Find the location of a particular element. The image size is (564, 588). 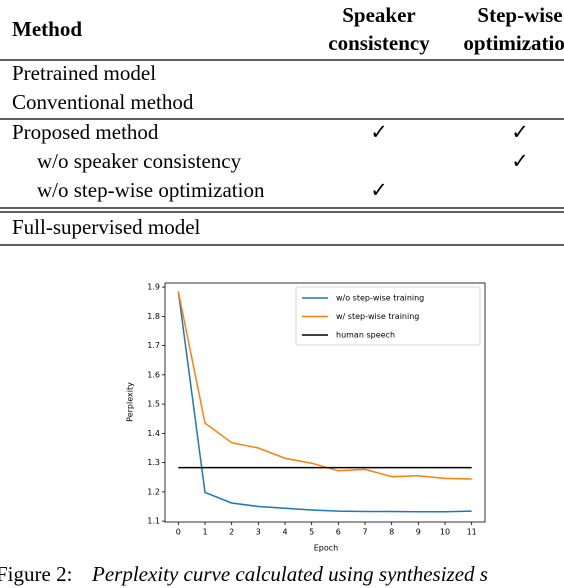

x-tick-label: 9 is located at coordinates (418, 532).